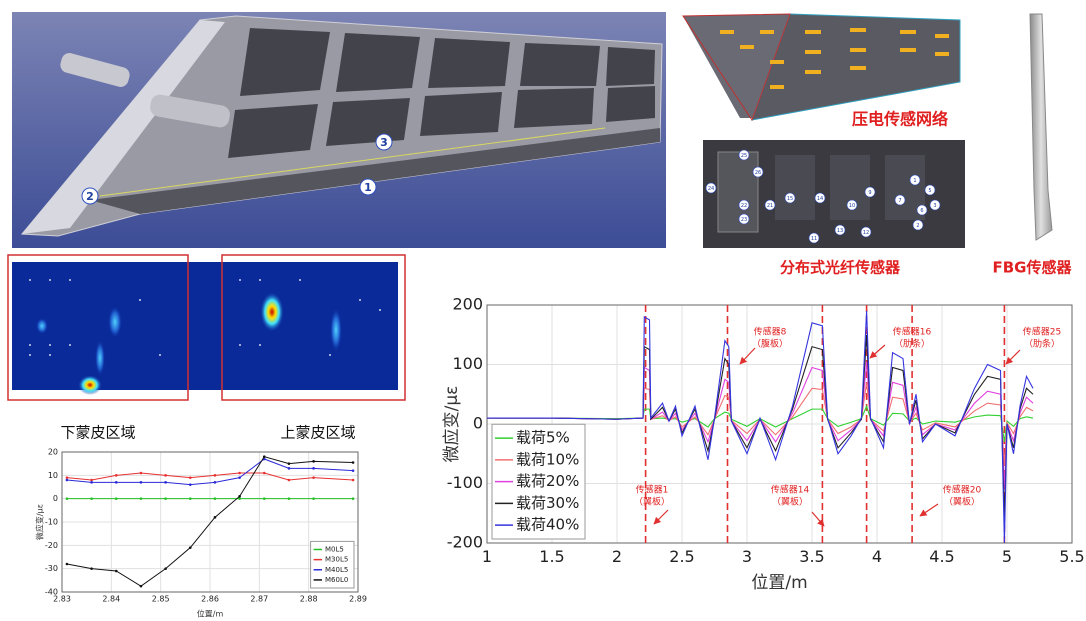 This screenshot has width=1086, height=621. What do you see at coordinates (51, 545) in the screenshot?
I see `y-tick-label: -20` at bounding box center [51, 545].